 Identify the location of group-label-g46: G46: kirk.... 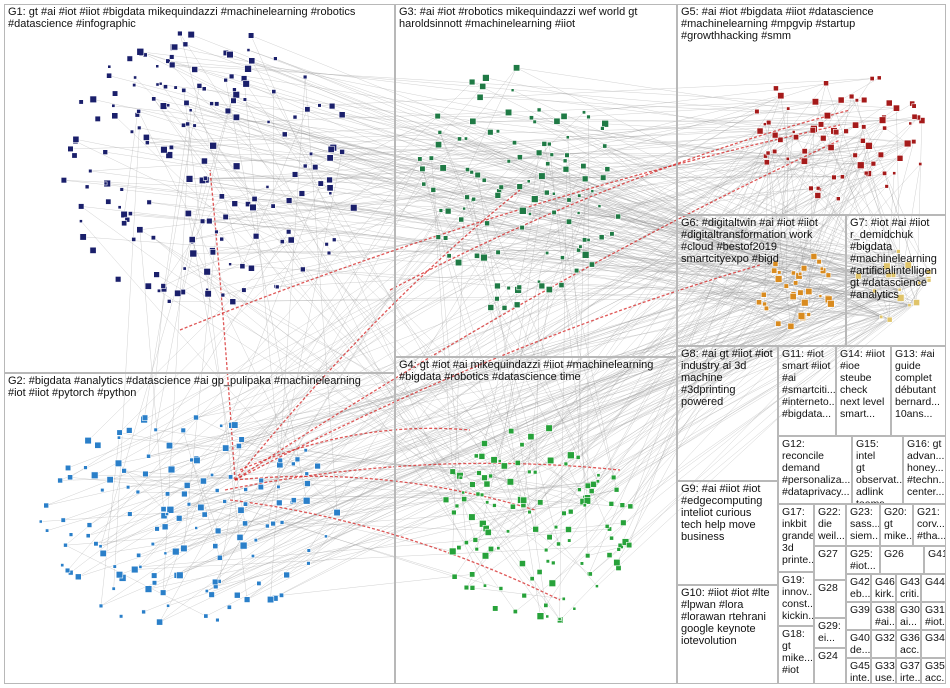
(885, 588).